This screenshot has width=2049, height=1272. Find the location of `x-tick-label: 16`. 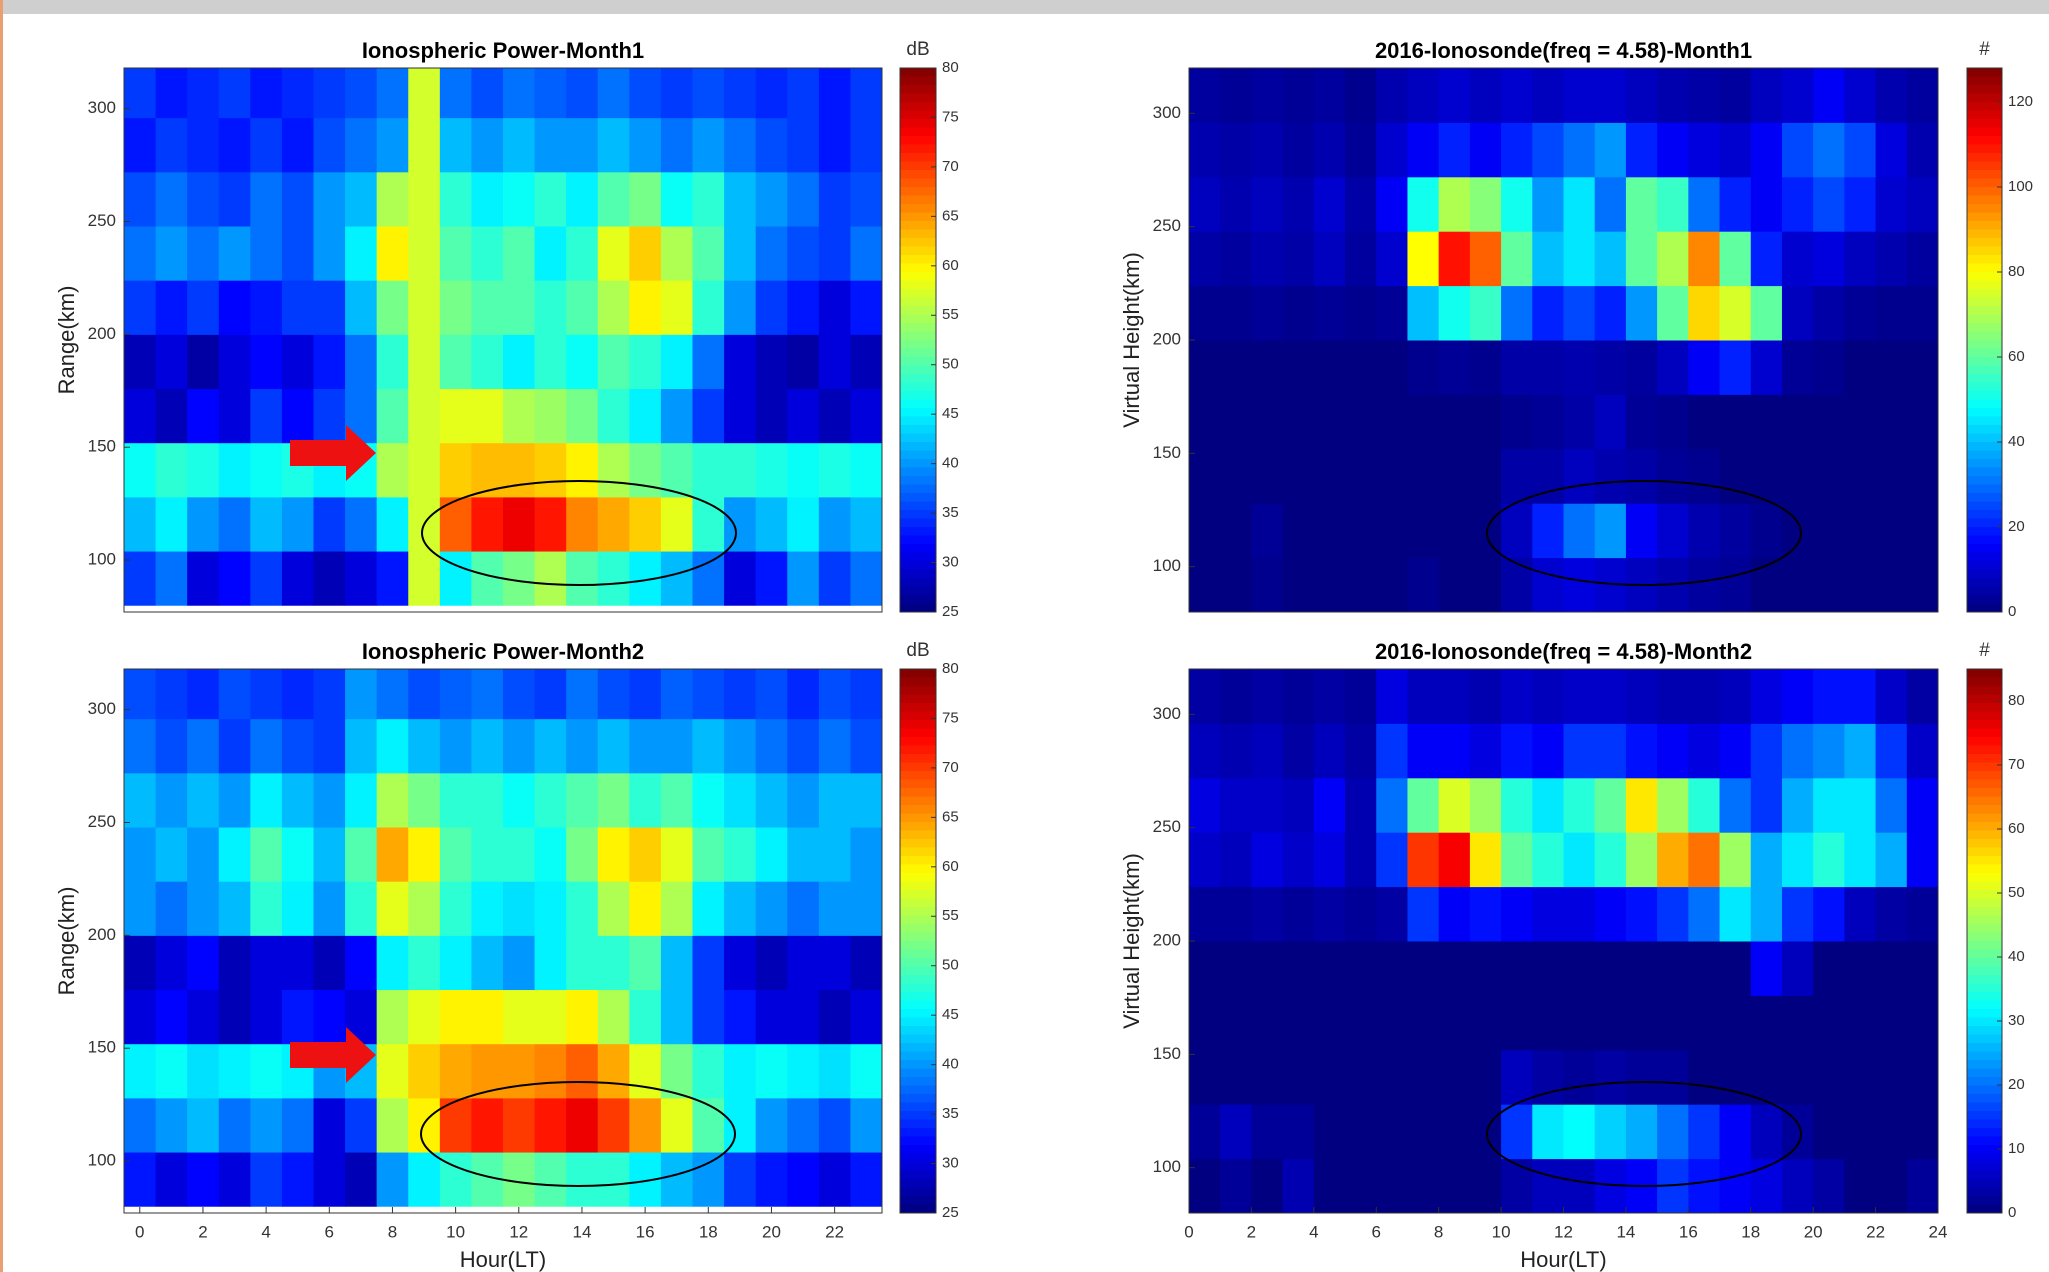

x-tick-label: 16 is located at coordinates (645, 1231).